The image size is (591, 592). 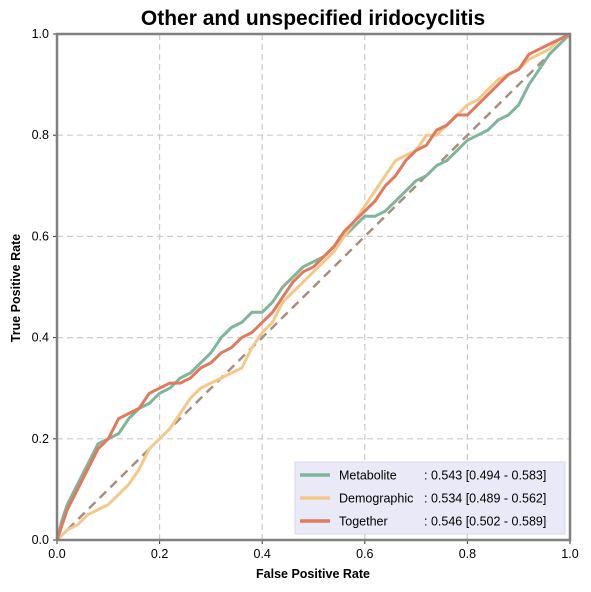 What do you see at coordinates (56, 554) in the screenshot?
I see `x-tick-label: 0.0` at bounding box center [56, 554].